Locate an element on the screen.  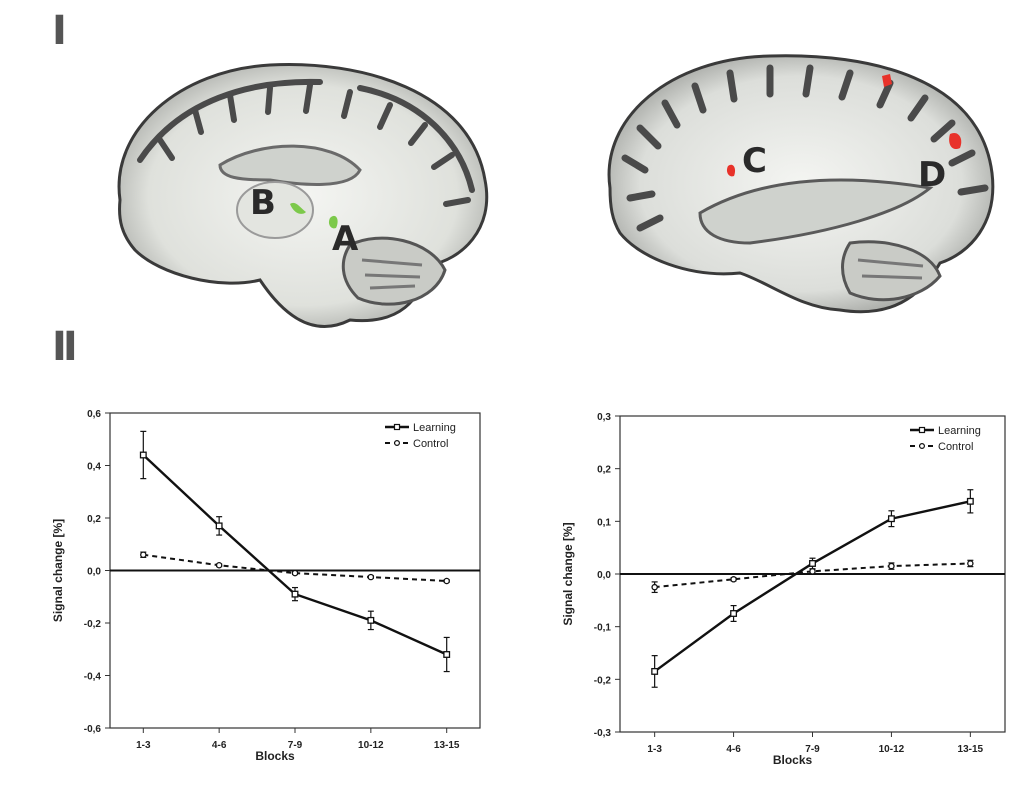
region-a-blob is located at coordinates (333, 222).